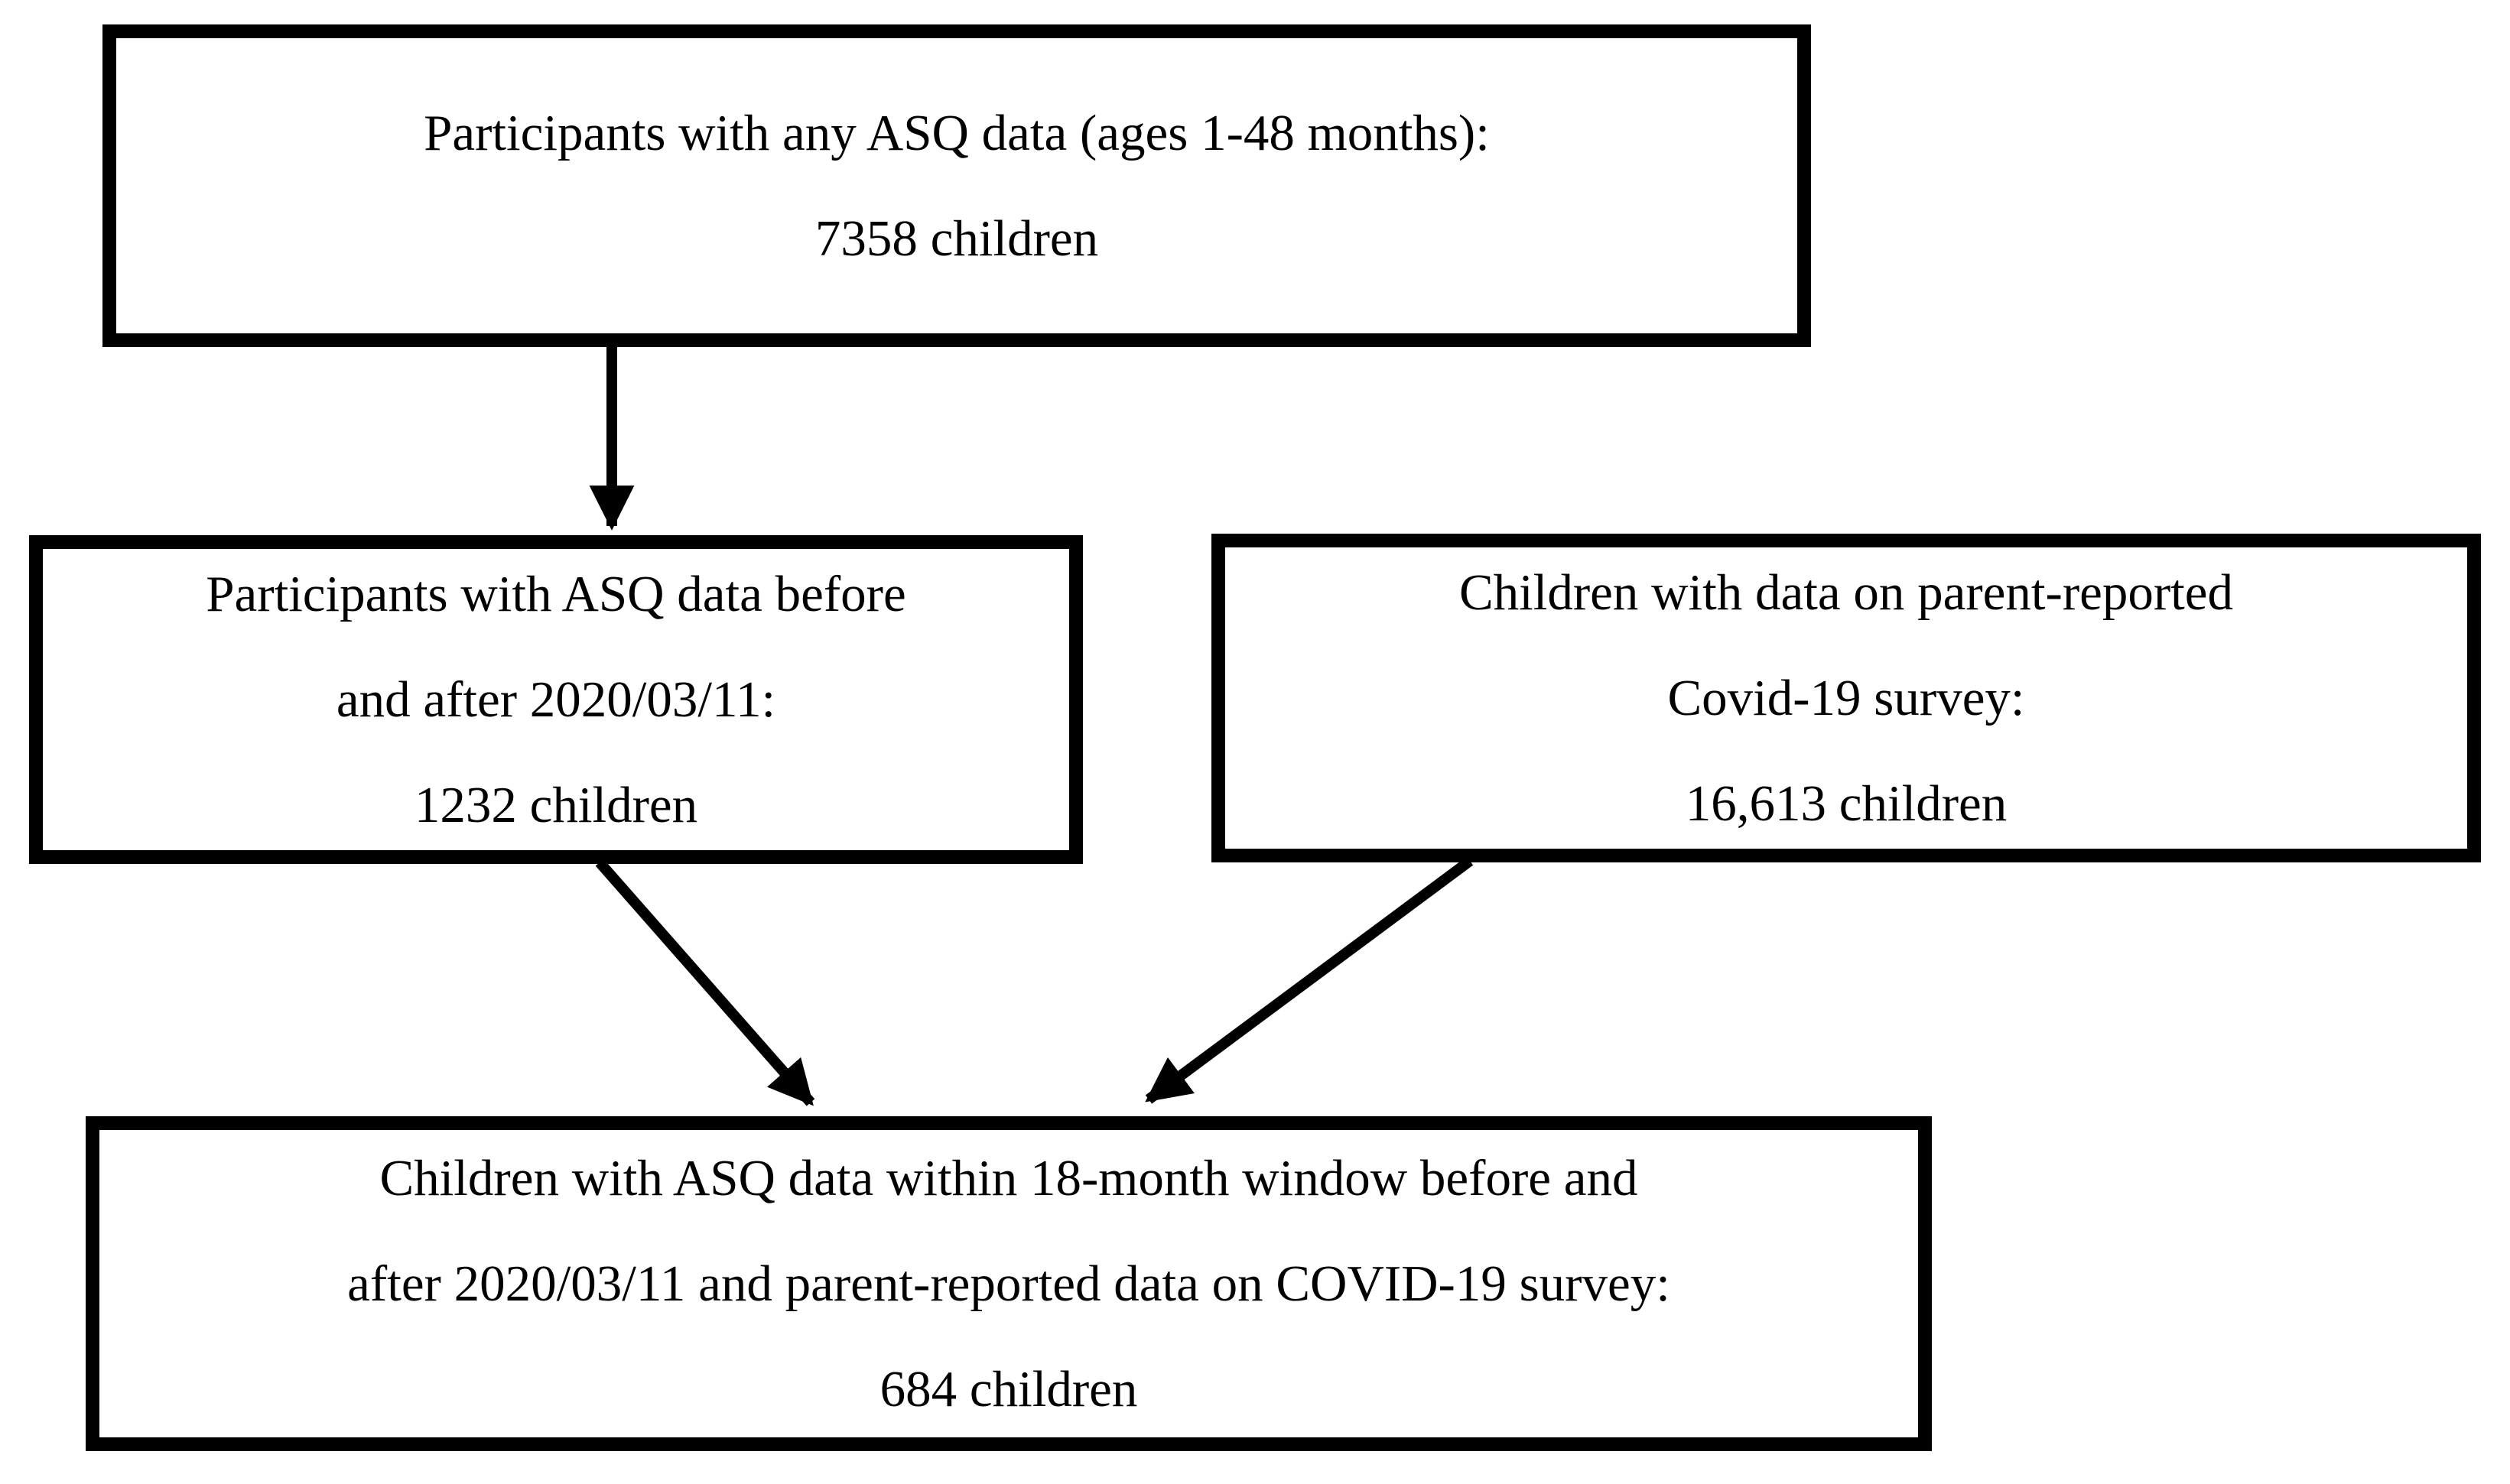 The height and width of the screenshot is (1484, 2510). Describe the element at coordinates (1847, 804) in the screenshot. I see `box-count: 16,613 children` at that location.